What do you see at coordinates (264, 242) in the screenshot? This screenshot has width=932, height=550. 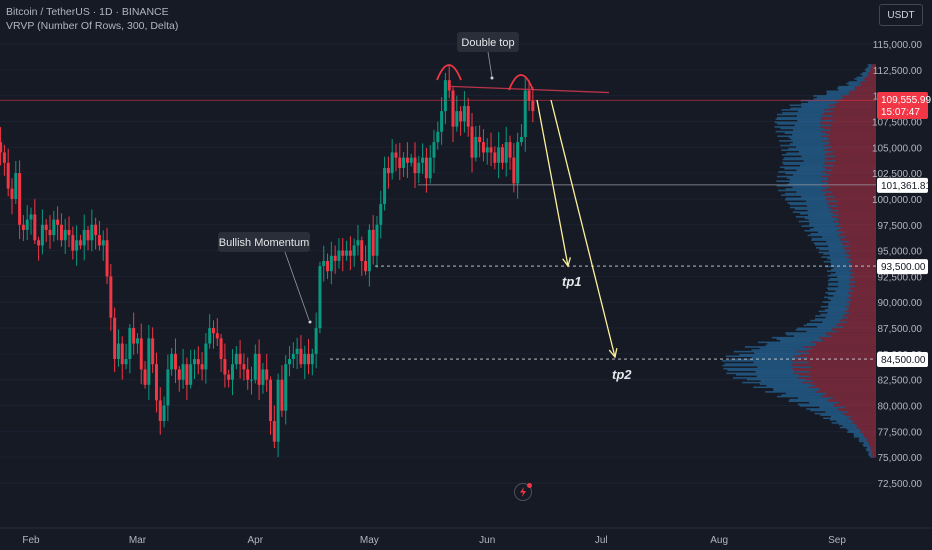 I see `bullish-momentum-label: Bullish Momentum` at bounding box center [264, 242].